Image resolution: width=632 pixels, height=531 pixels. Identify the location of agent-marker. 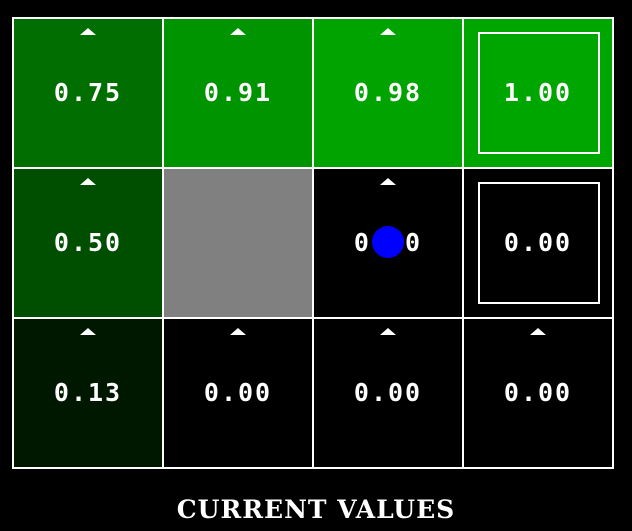
(388, 242).